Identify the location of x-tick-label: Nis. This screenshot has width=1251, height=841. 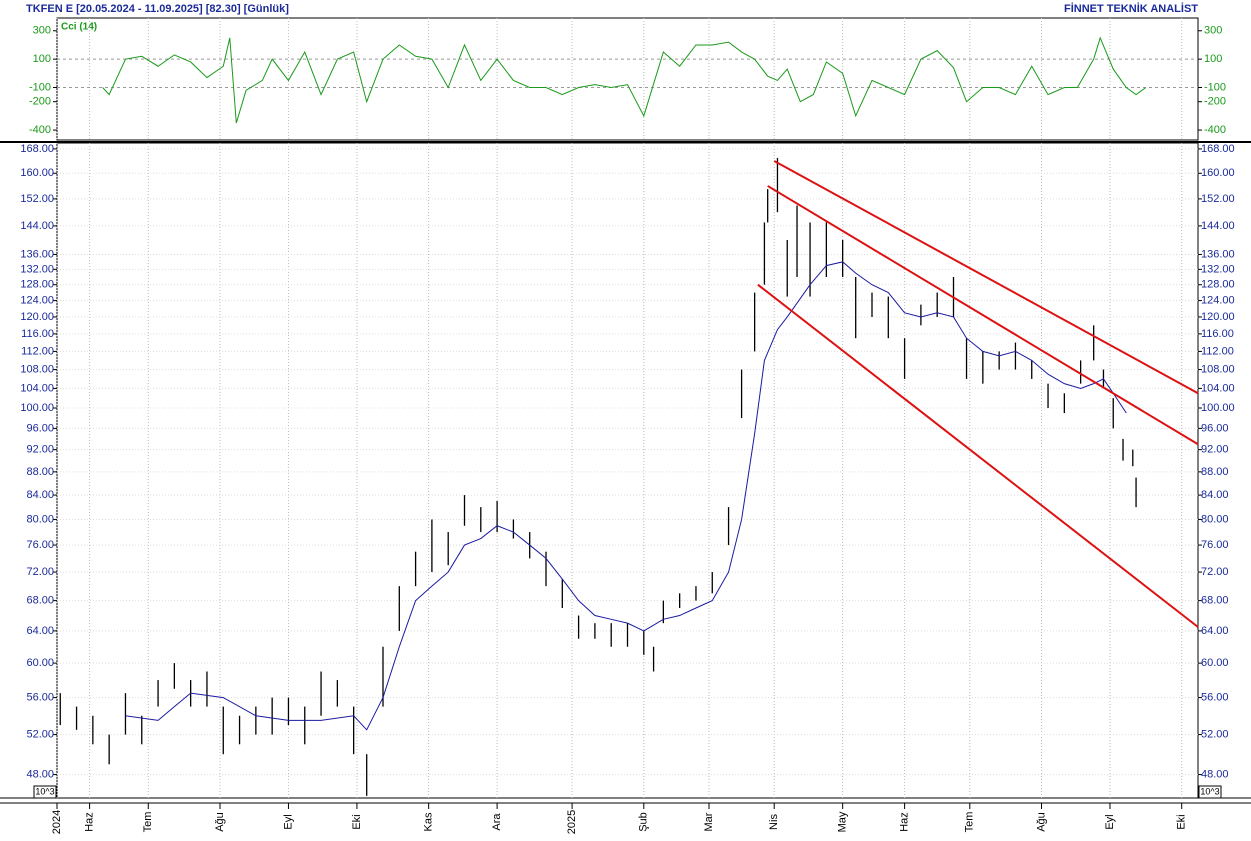
(774, 822).